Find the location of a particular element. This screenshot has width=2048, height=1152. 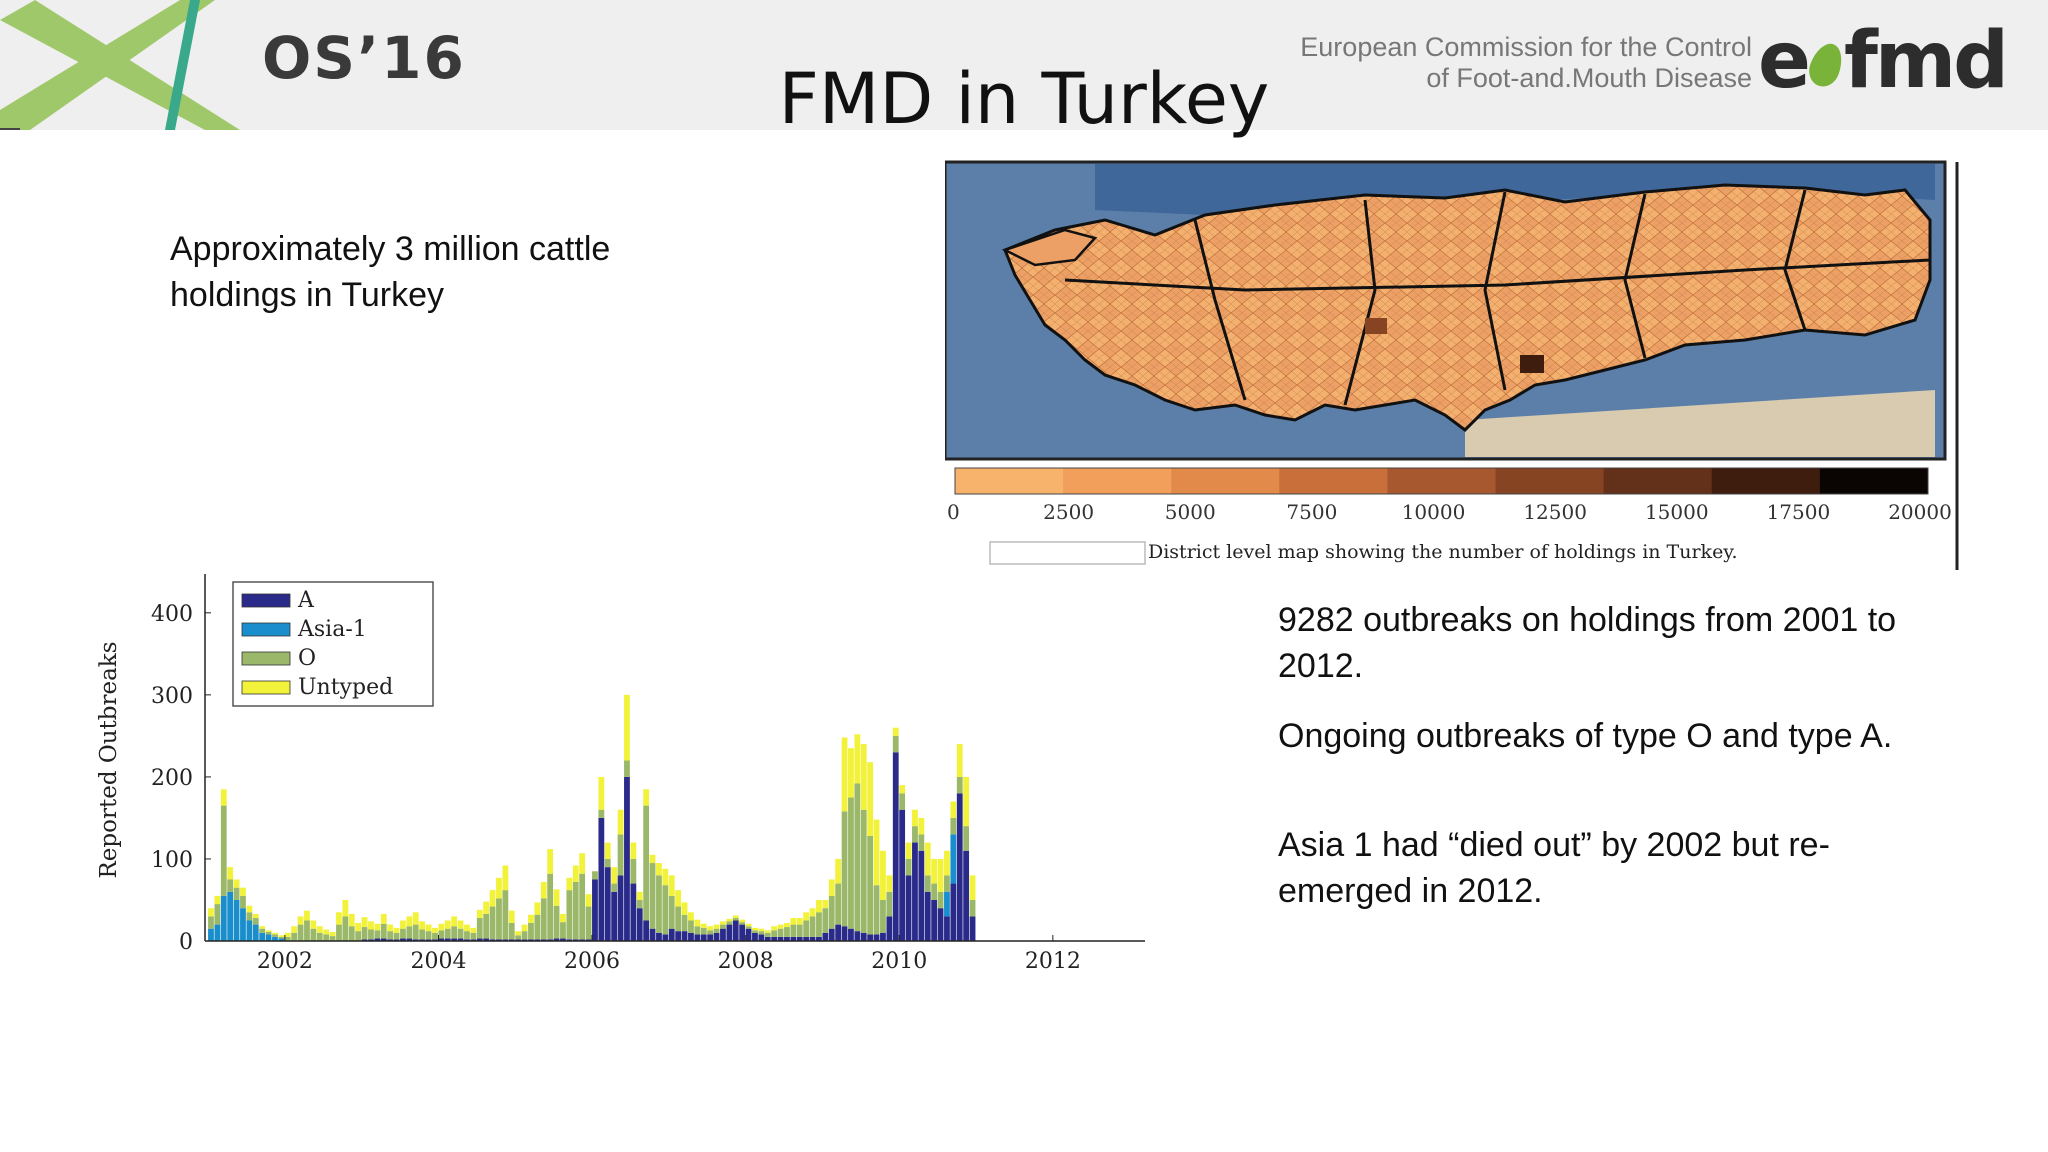

colorbar-ticks: 0 2500 5000 7500 10000 12500 15000 17500 20000 is located at coordinates (1449, 512).